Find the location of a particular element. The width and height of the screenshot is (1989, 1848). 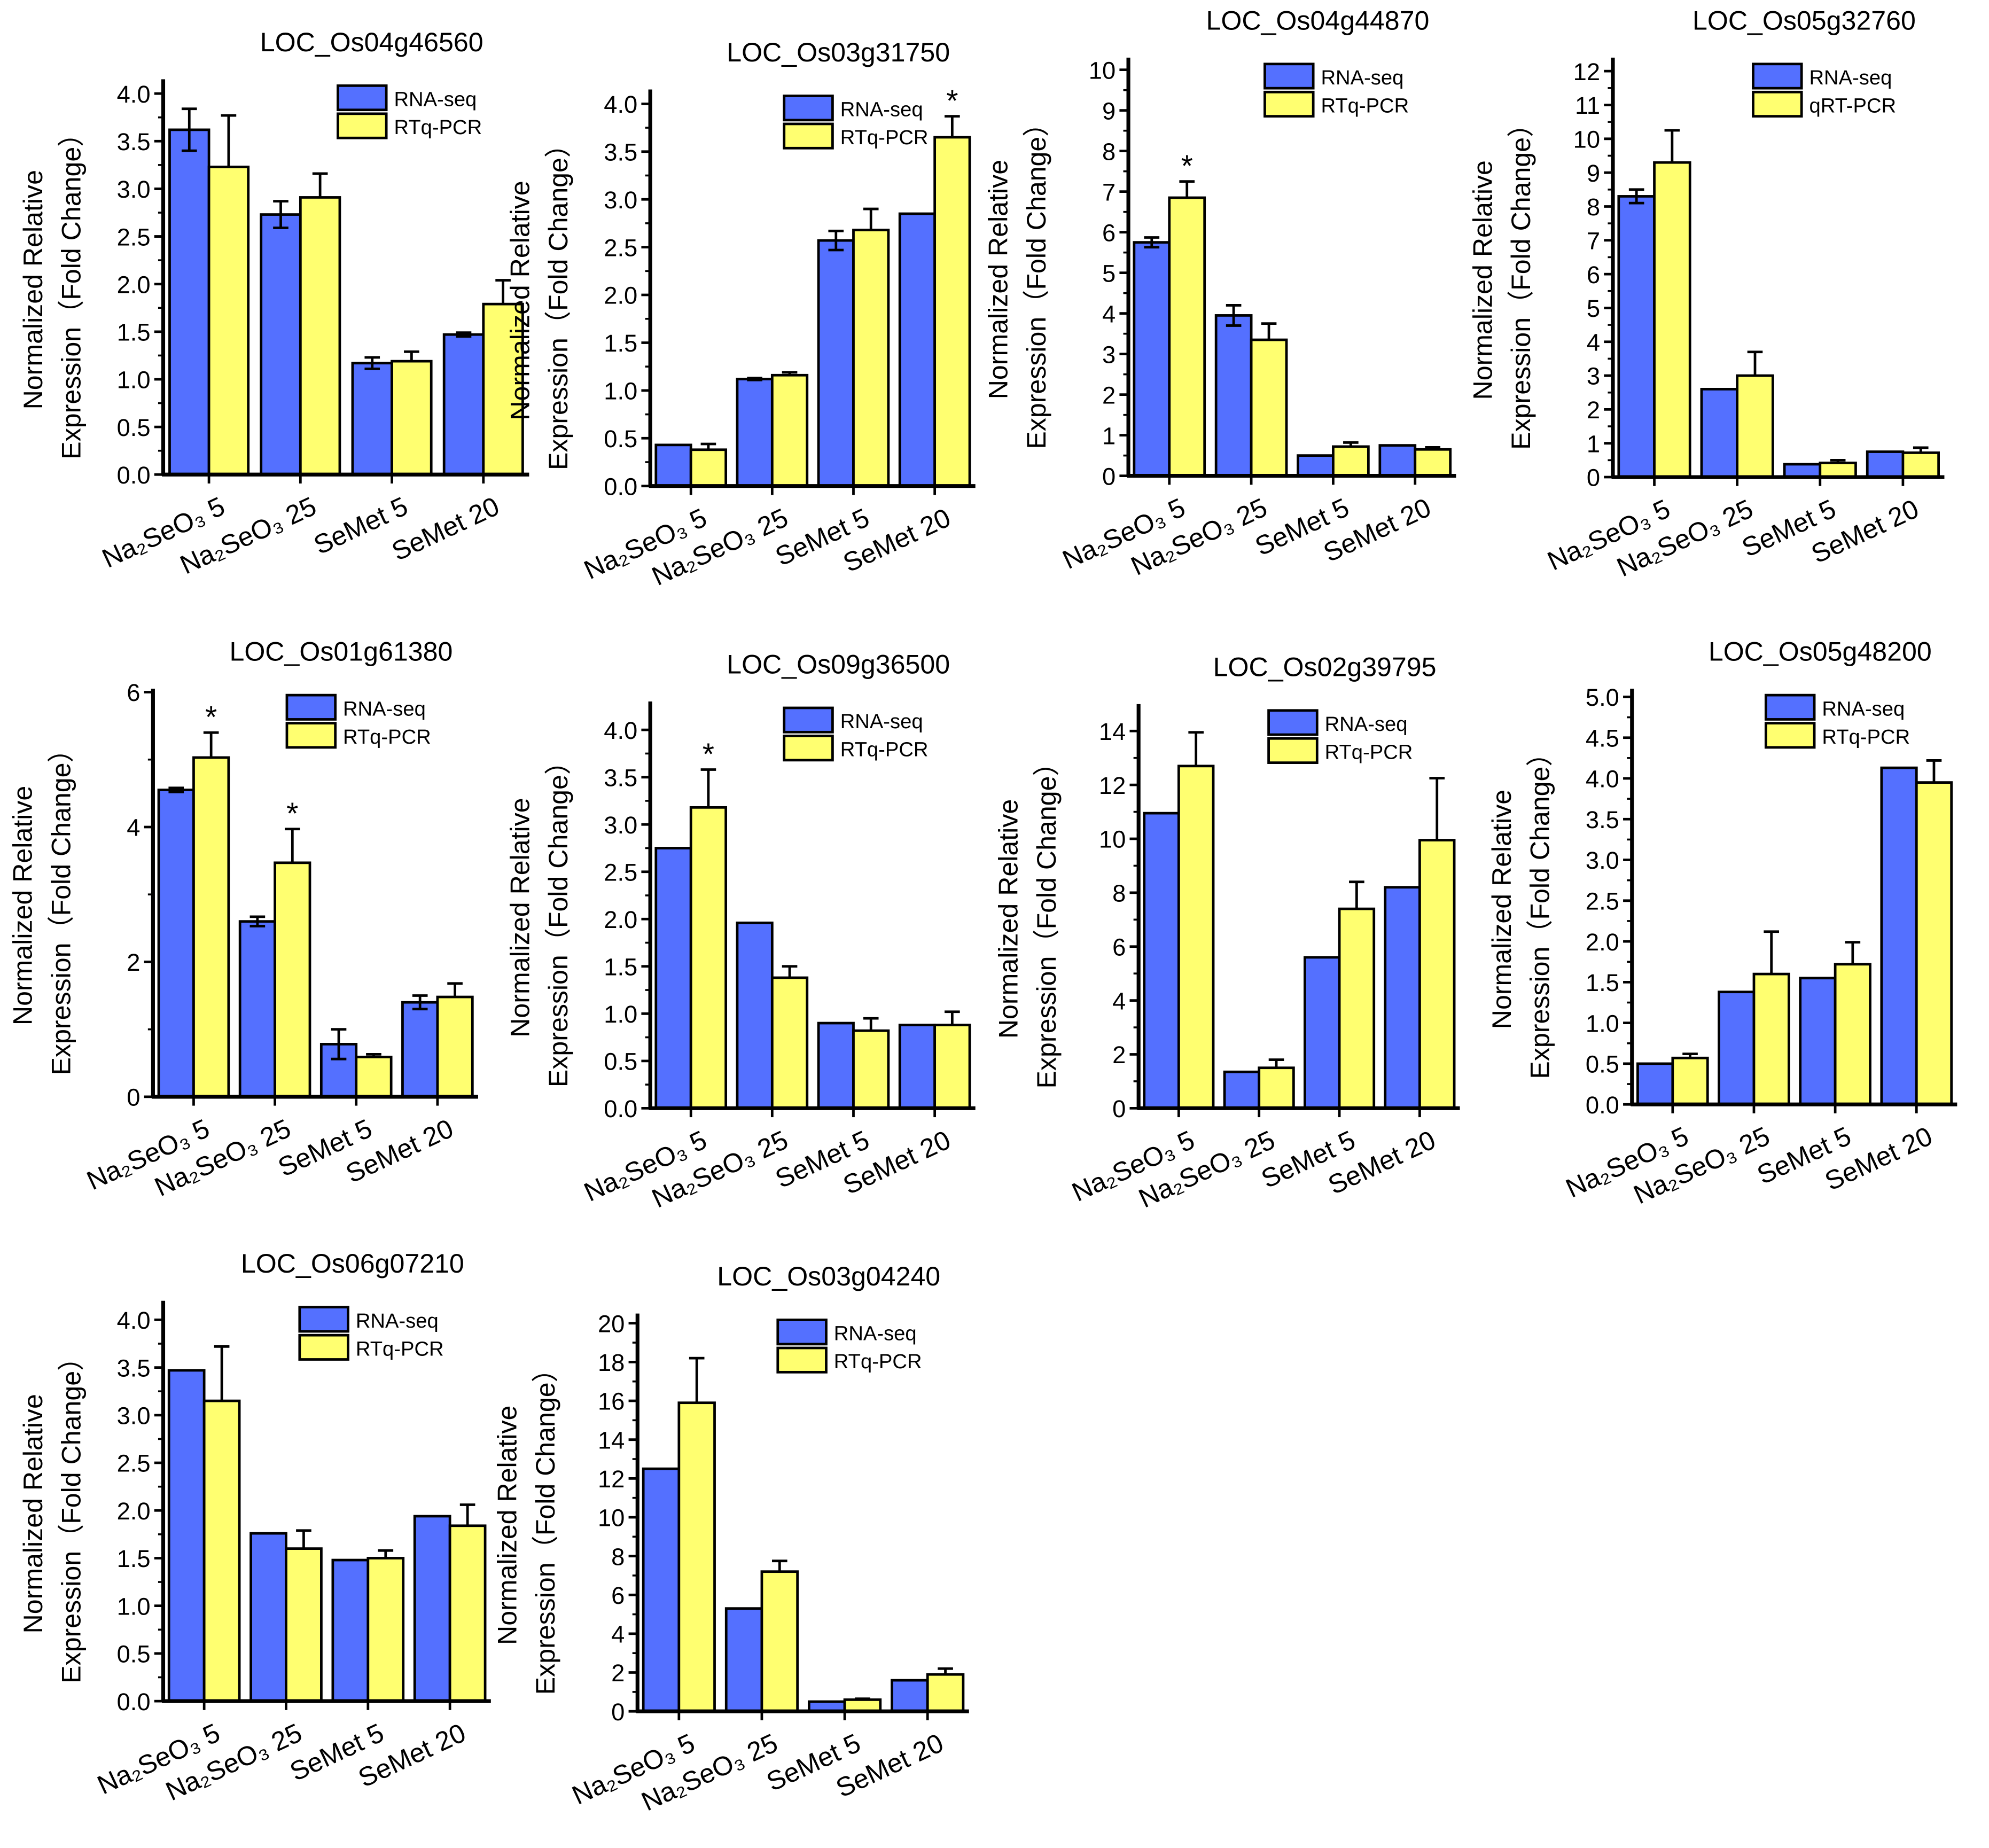

y-tick-label: 14 is located at coordinates (612, 1440).